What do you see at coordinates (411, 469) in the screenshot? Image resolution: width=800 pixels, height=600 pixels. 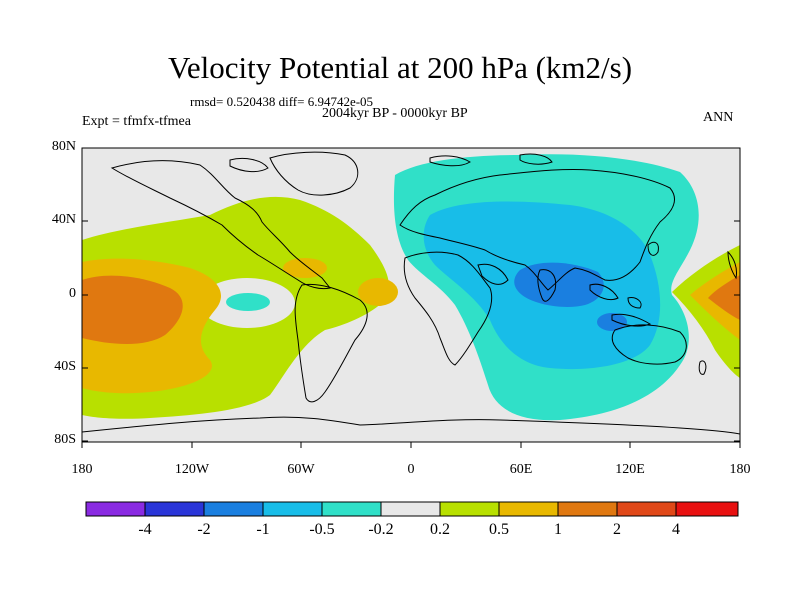 I see `x-label-0: 0` at bounding box center [411, 469].